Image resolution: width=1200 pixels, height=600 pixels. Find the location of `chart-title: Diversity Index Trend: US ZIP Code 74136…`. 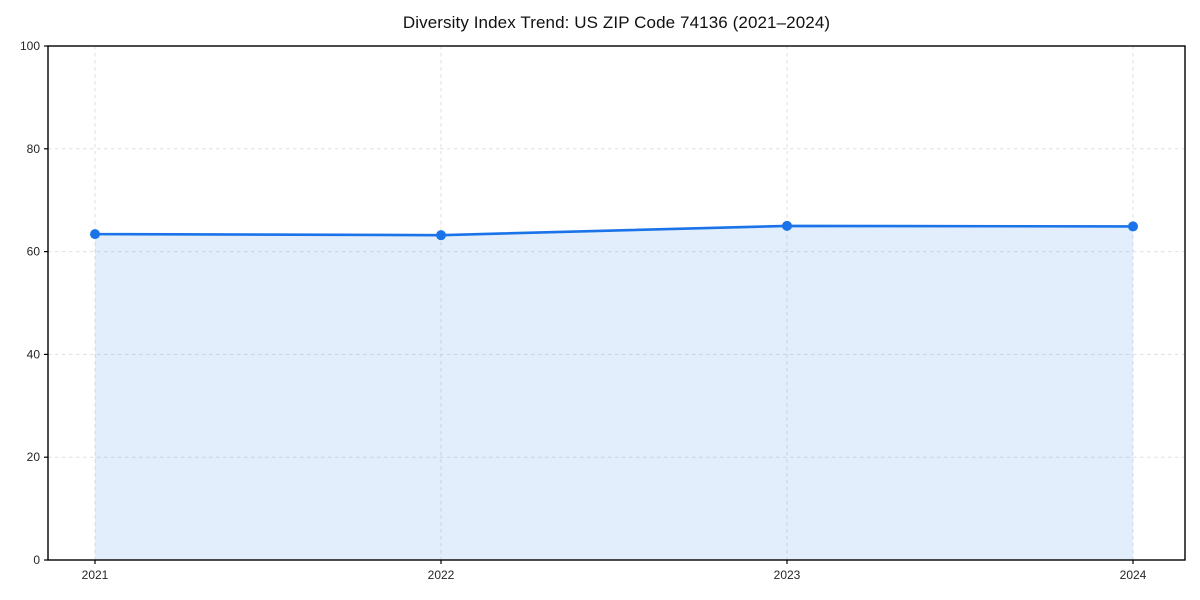

chart-title: Diversity Index Trend: US ZIP Code 74136… is located at coordinates (616, 22).